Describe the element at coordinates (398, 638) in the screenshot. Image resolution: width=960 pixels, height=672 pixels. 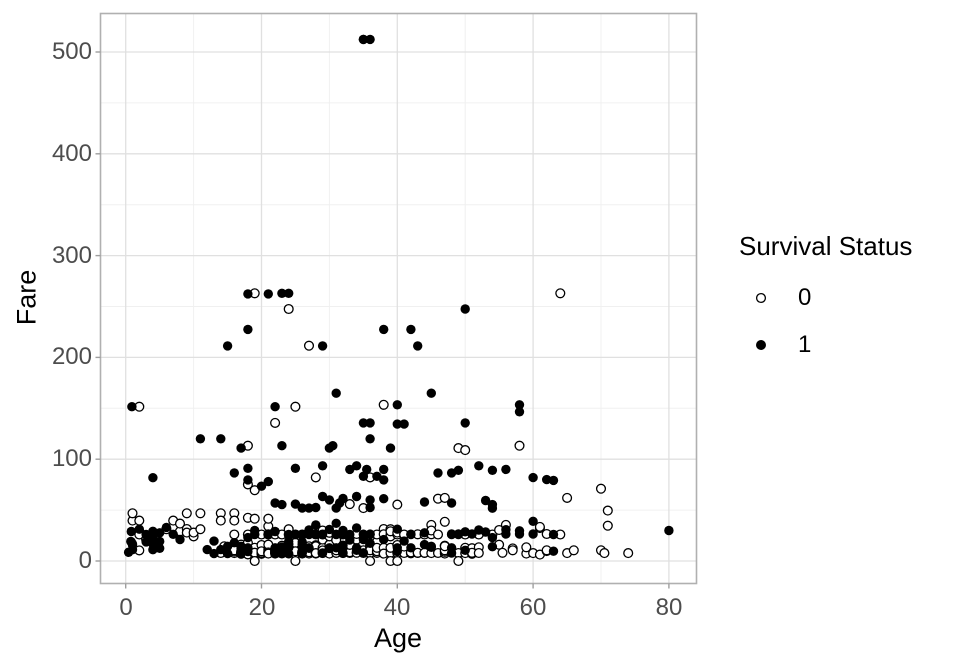
I see `x-axis-title: Age` at that location.